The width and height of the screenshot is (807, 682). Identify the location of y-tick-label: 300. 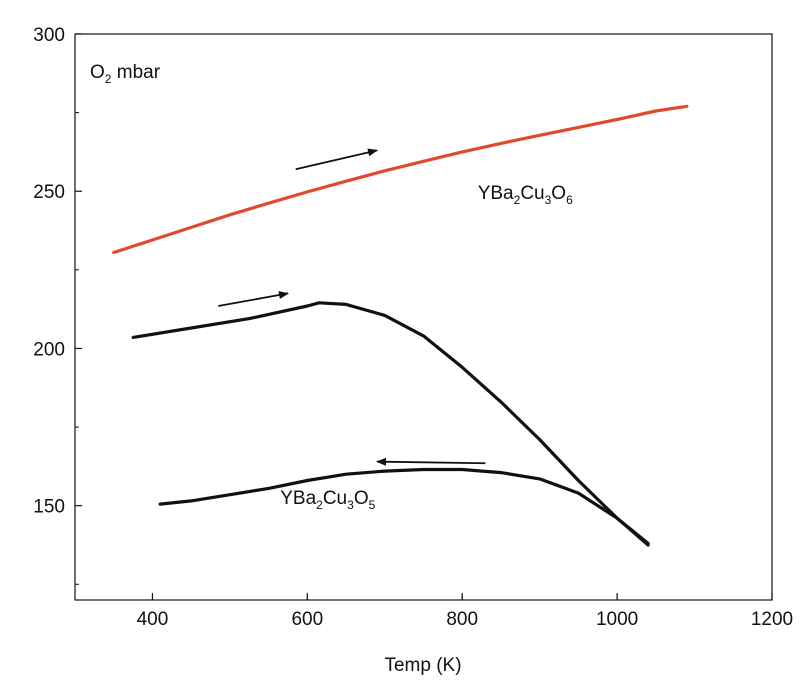
(49, 35).